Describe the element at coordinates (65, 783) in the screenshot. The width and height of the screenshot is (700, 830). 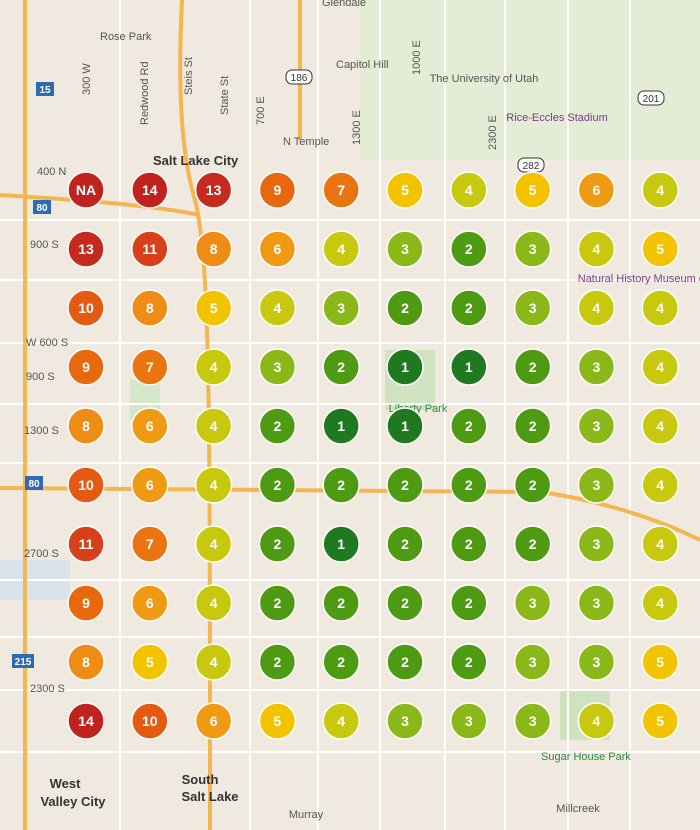
I see `map-label: West` at that location.